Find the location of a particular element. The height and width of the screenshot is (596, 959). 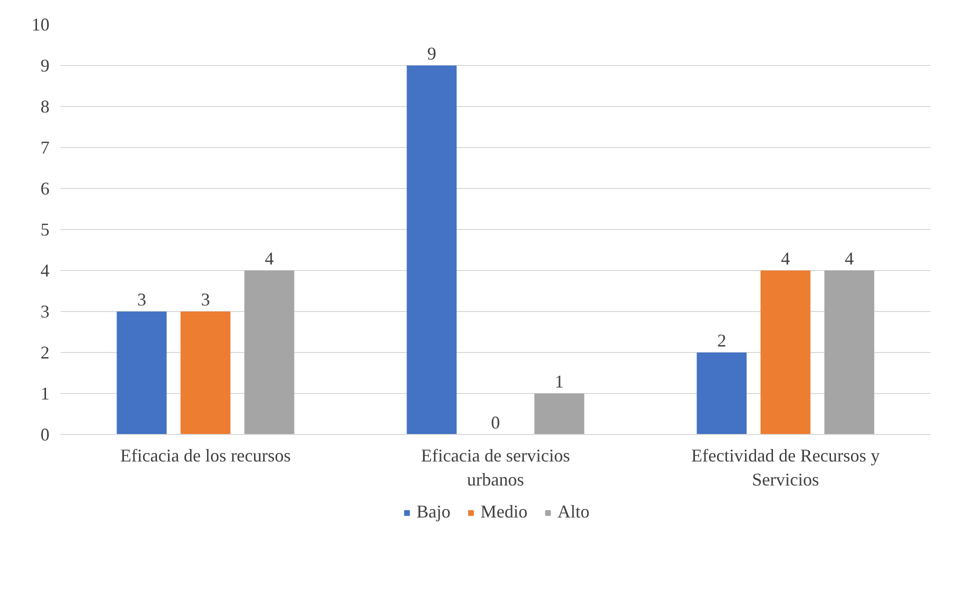

y-tick-label: 6 is located at coordinates (45, 188).